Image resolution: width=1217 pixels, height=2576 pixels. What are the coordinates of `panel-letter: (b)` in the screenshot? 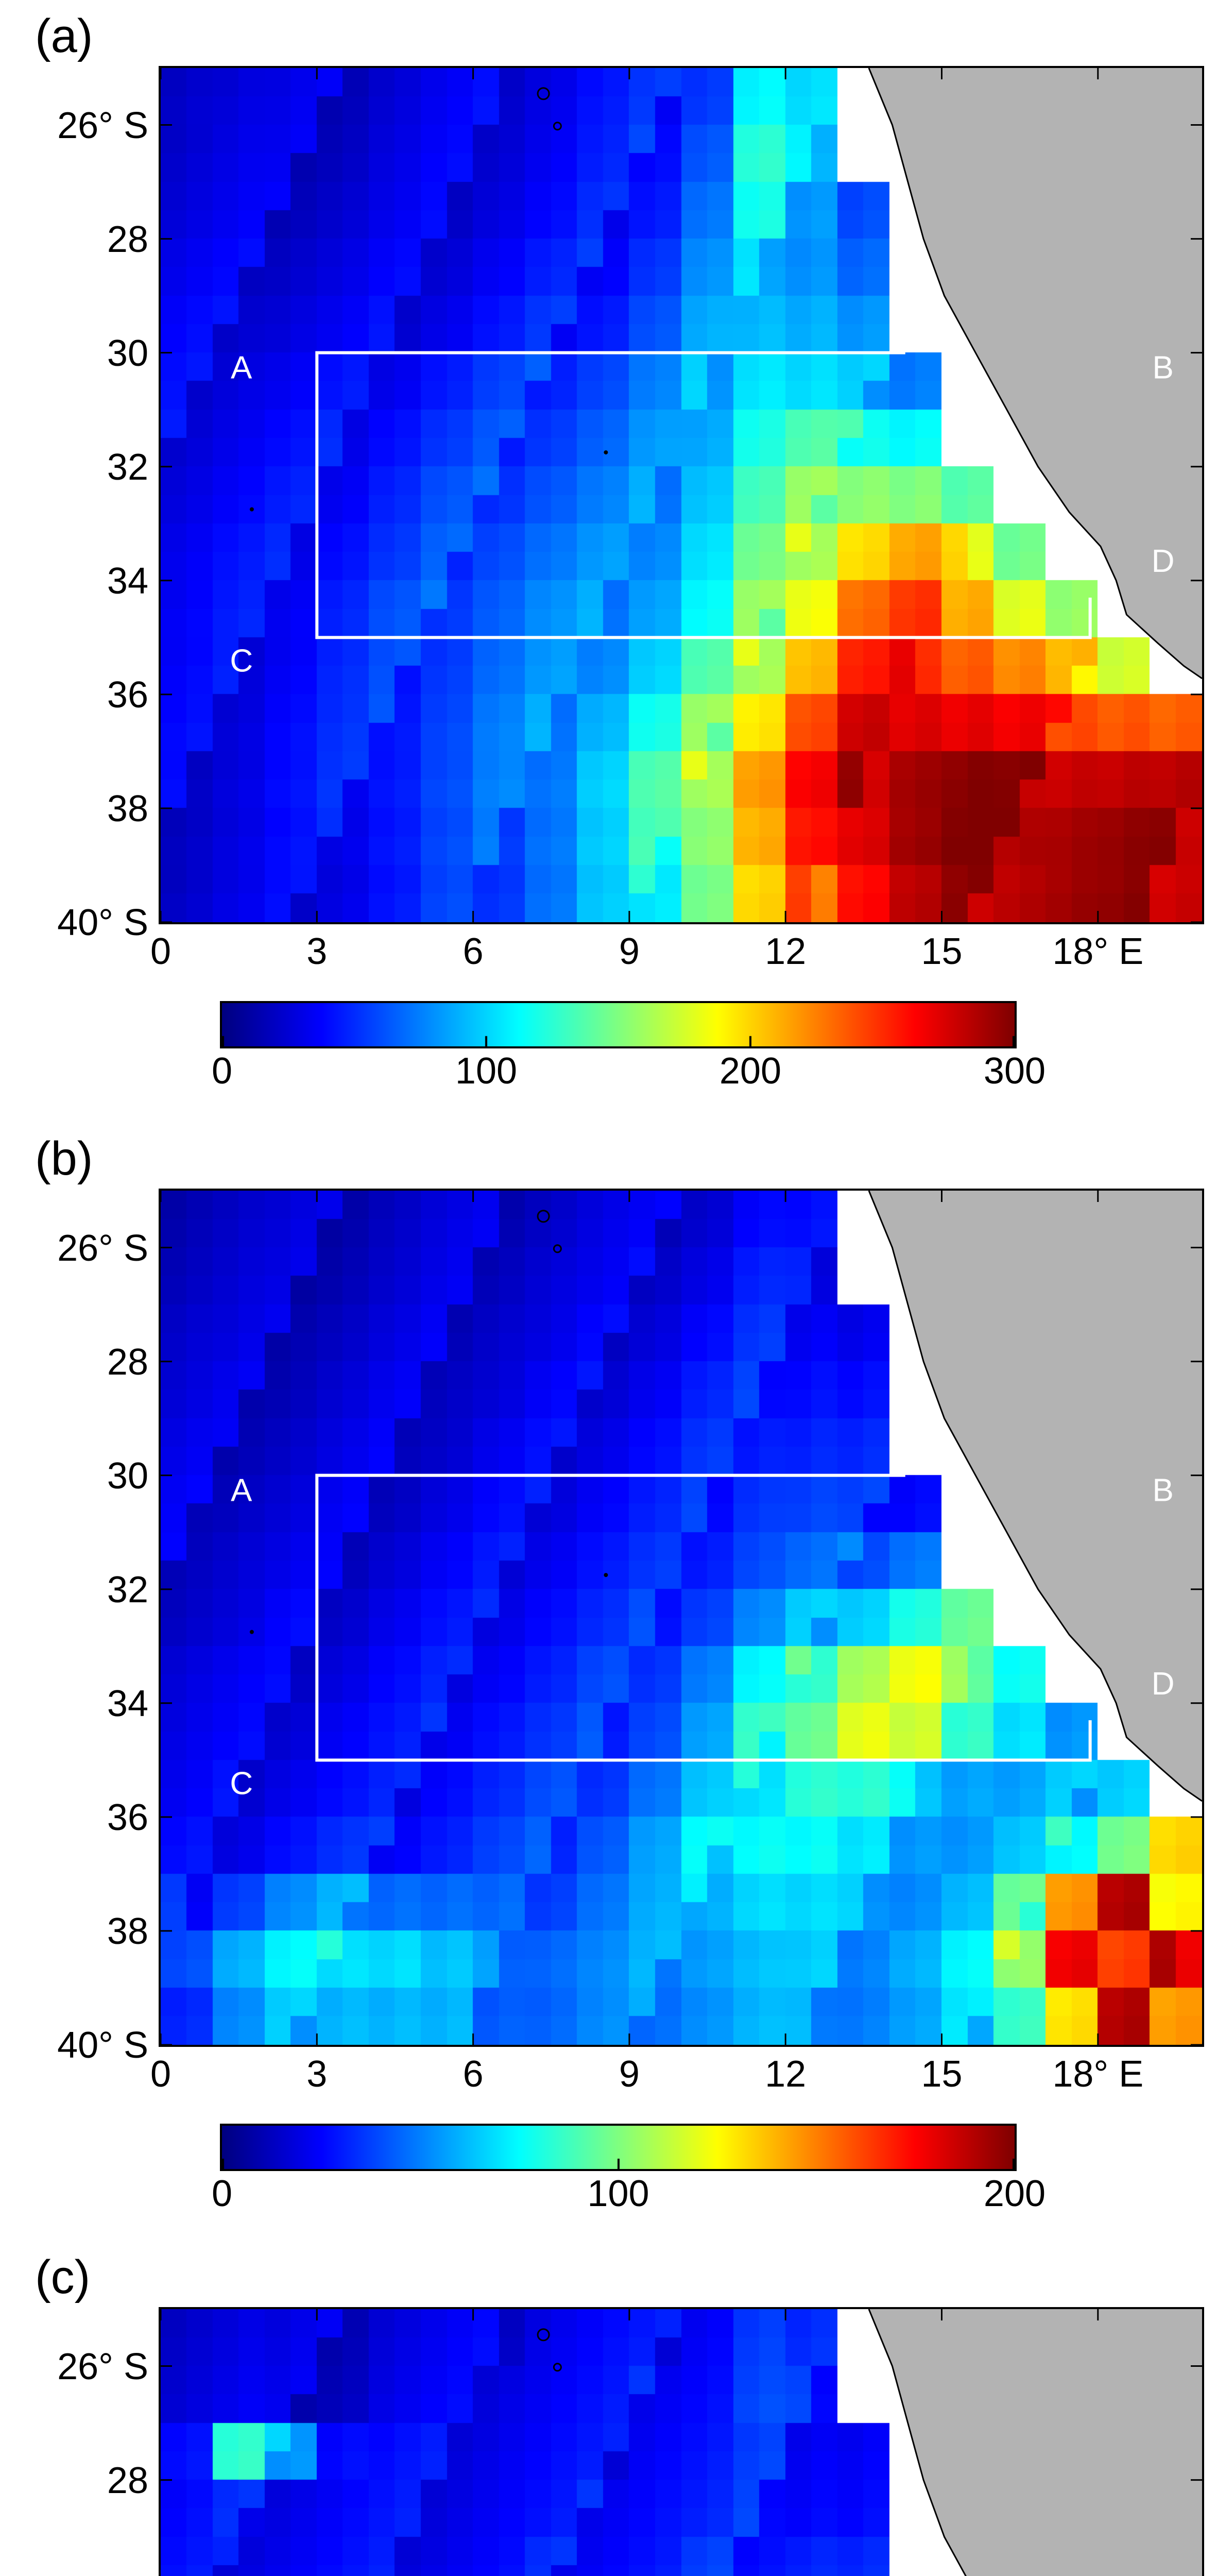 It's located at (64, 1158).